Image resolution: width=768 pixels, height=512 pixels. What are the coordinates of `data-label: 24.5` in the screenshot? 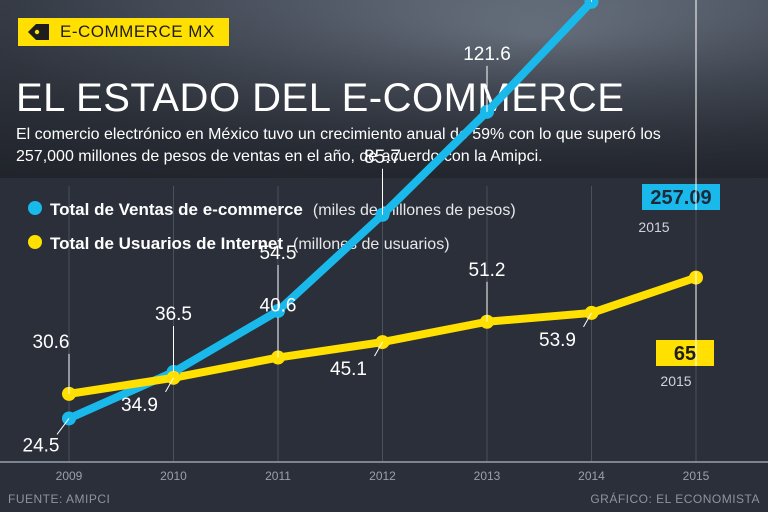 It's located at (41, 445).